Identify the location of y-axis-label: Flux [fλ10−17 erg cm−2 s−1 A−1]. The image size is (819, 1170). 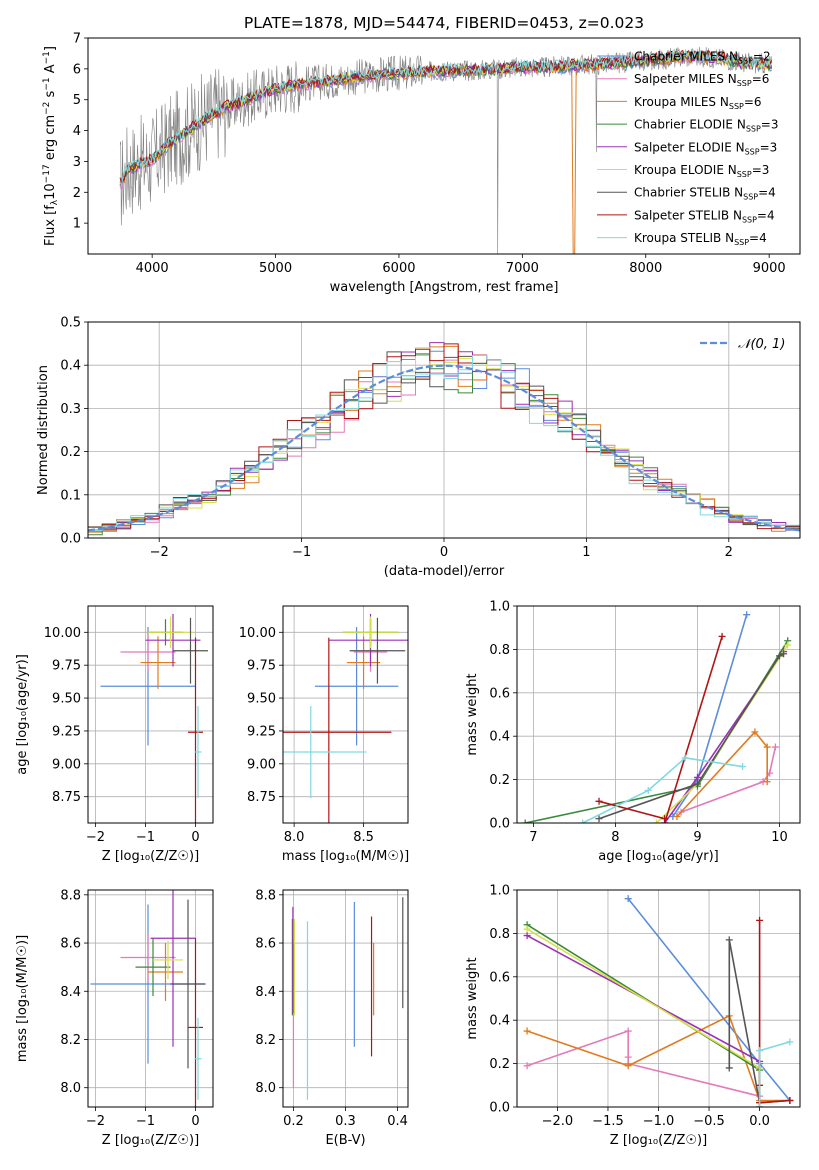
(51, 146).